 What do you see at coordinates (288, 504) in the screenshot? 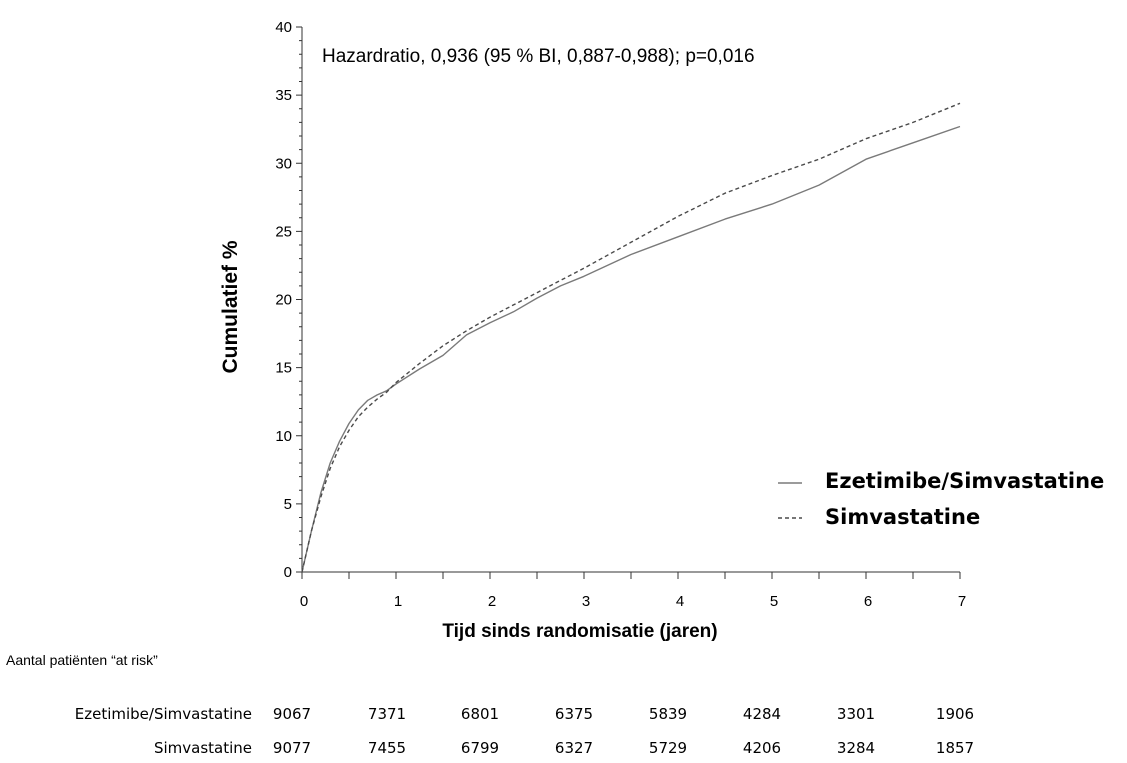
I see `y-tick-label: 5` at bounding box center [288, 504].